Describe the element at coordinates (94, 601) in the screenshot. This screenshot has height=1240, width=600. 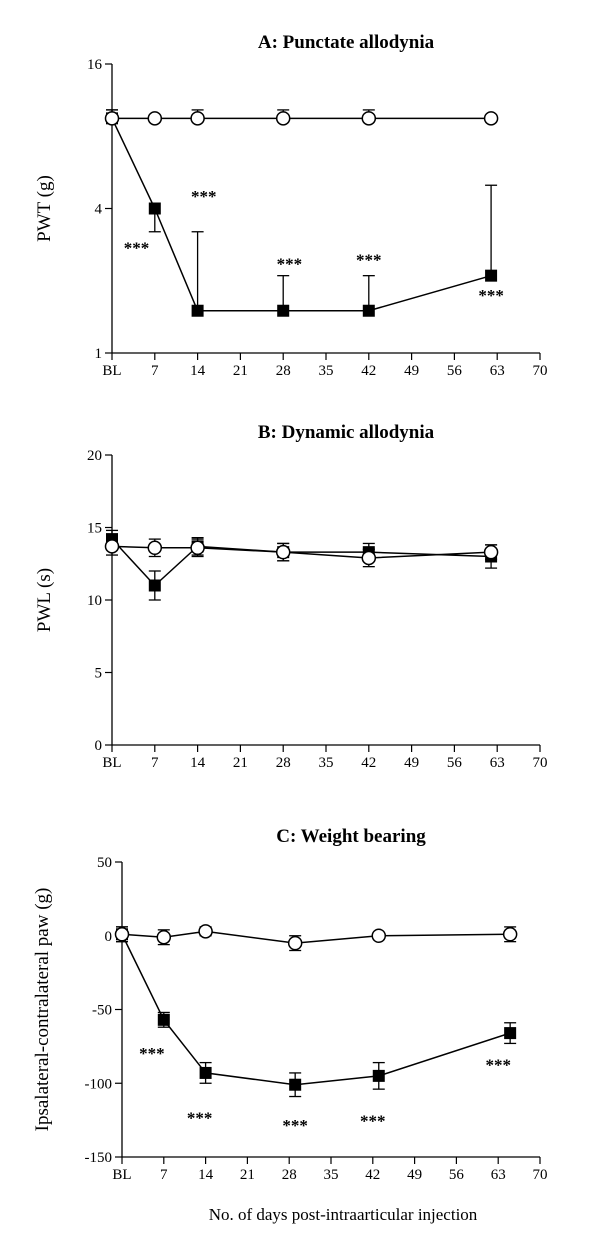
I see `y-tick-label: 10` at that location.